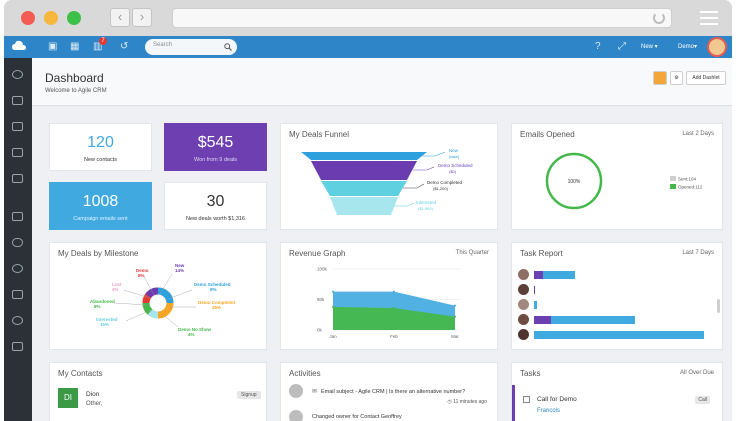 This screenshot has height=421, width=736. What do you see at coordinates (17, 178) in the screenshot?
I see `sidebar-documents-icon` at bounding box center [17, 178].